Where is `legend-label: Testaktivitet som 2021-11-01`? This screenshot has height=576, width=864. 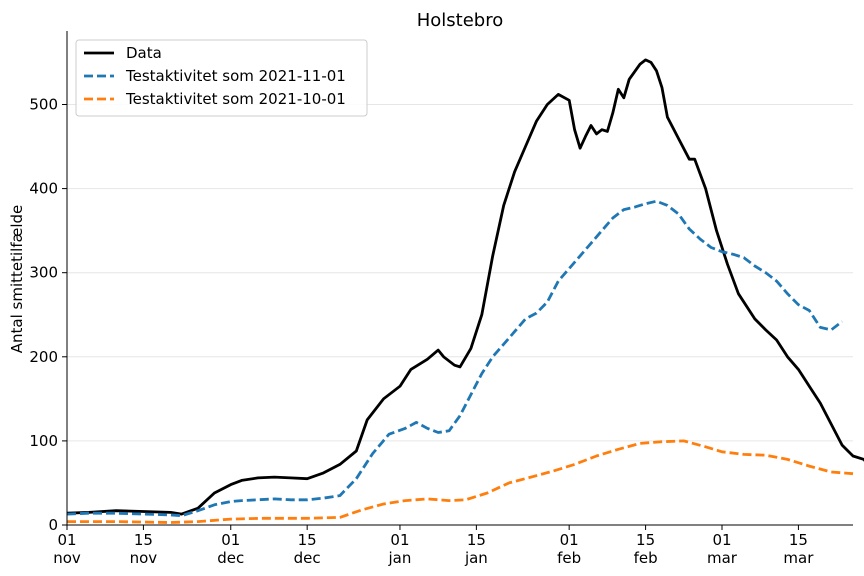 legend-label: Testaktivitet som 2021-11-01 is located at coordinates (235, 76).